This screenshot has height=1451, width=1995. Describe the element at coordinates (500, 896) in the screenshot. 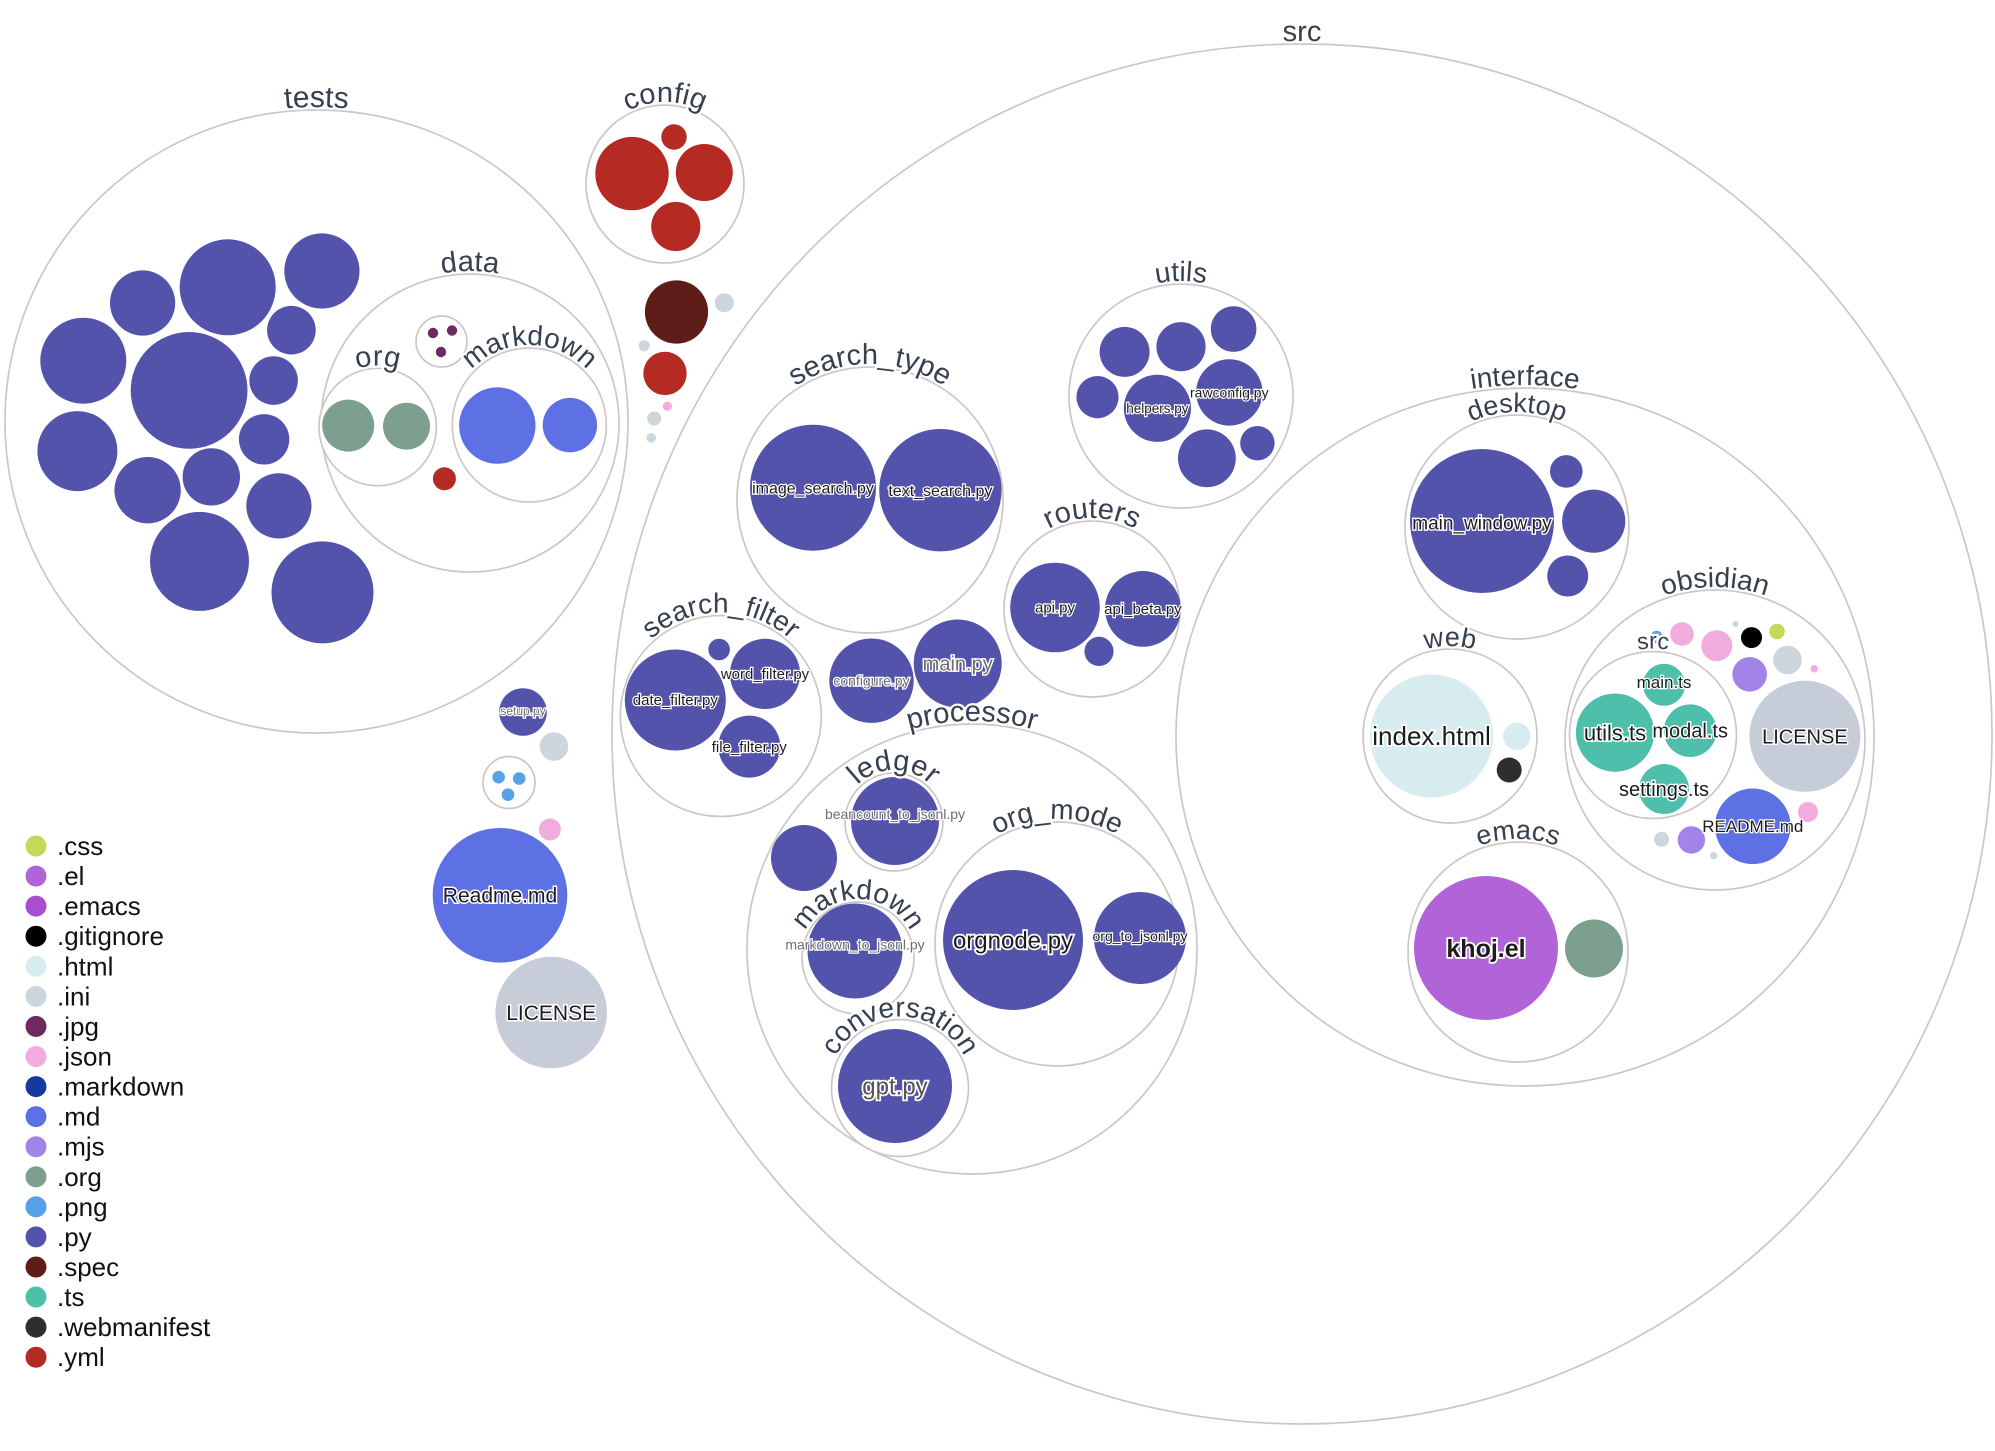

I see `svg-text: Readme.md` at that location.